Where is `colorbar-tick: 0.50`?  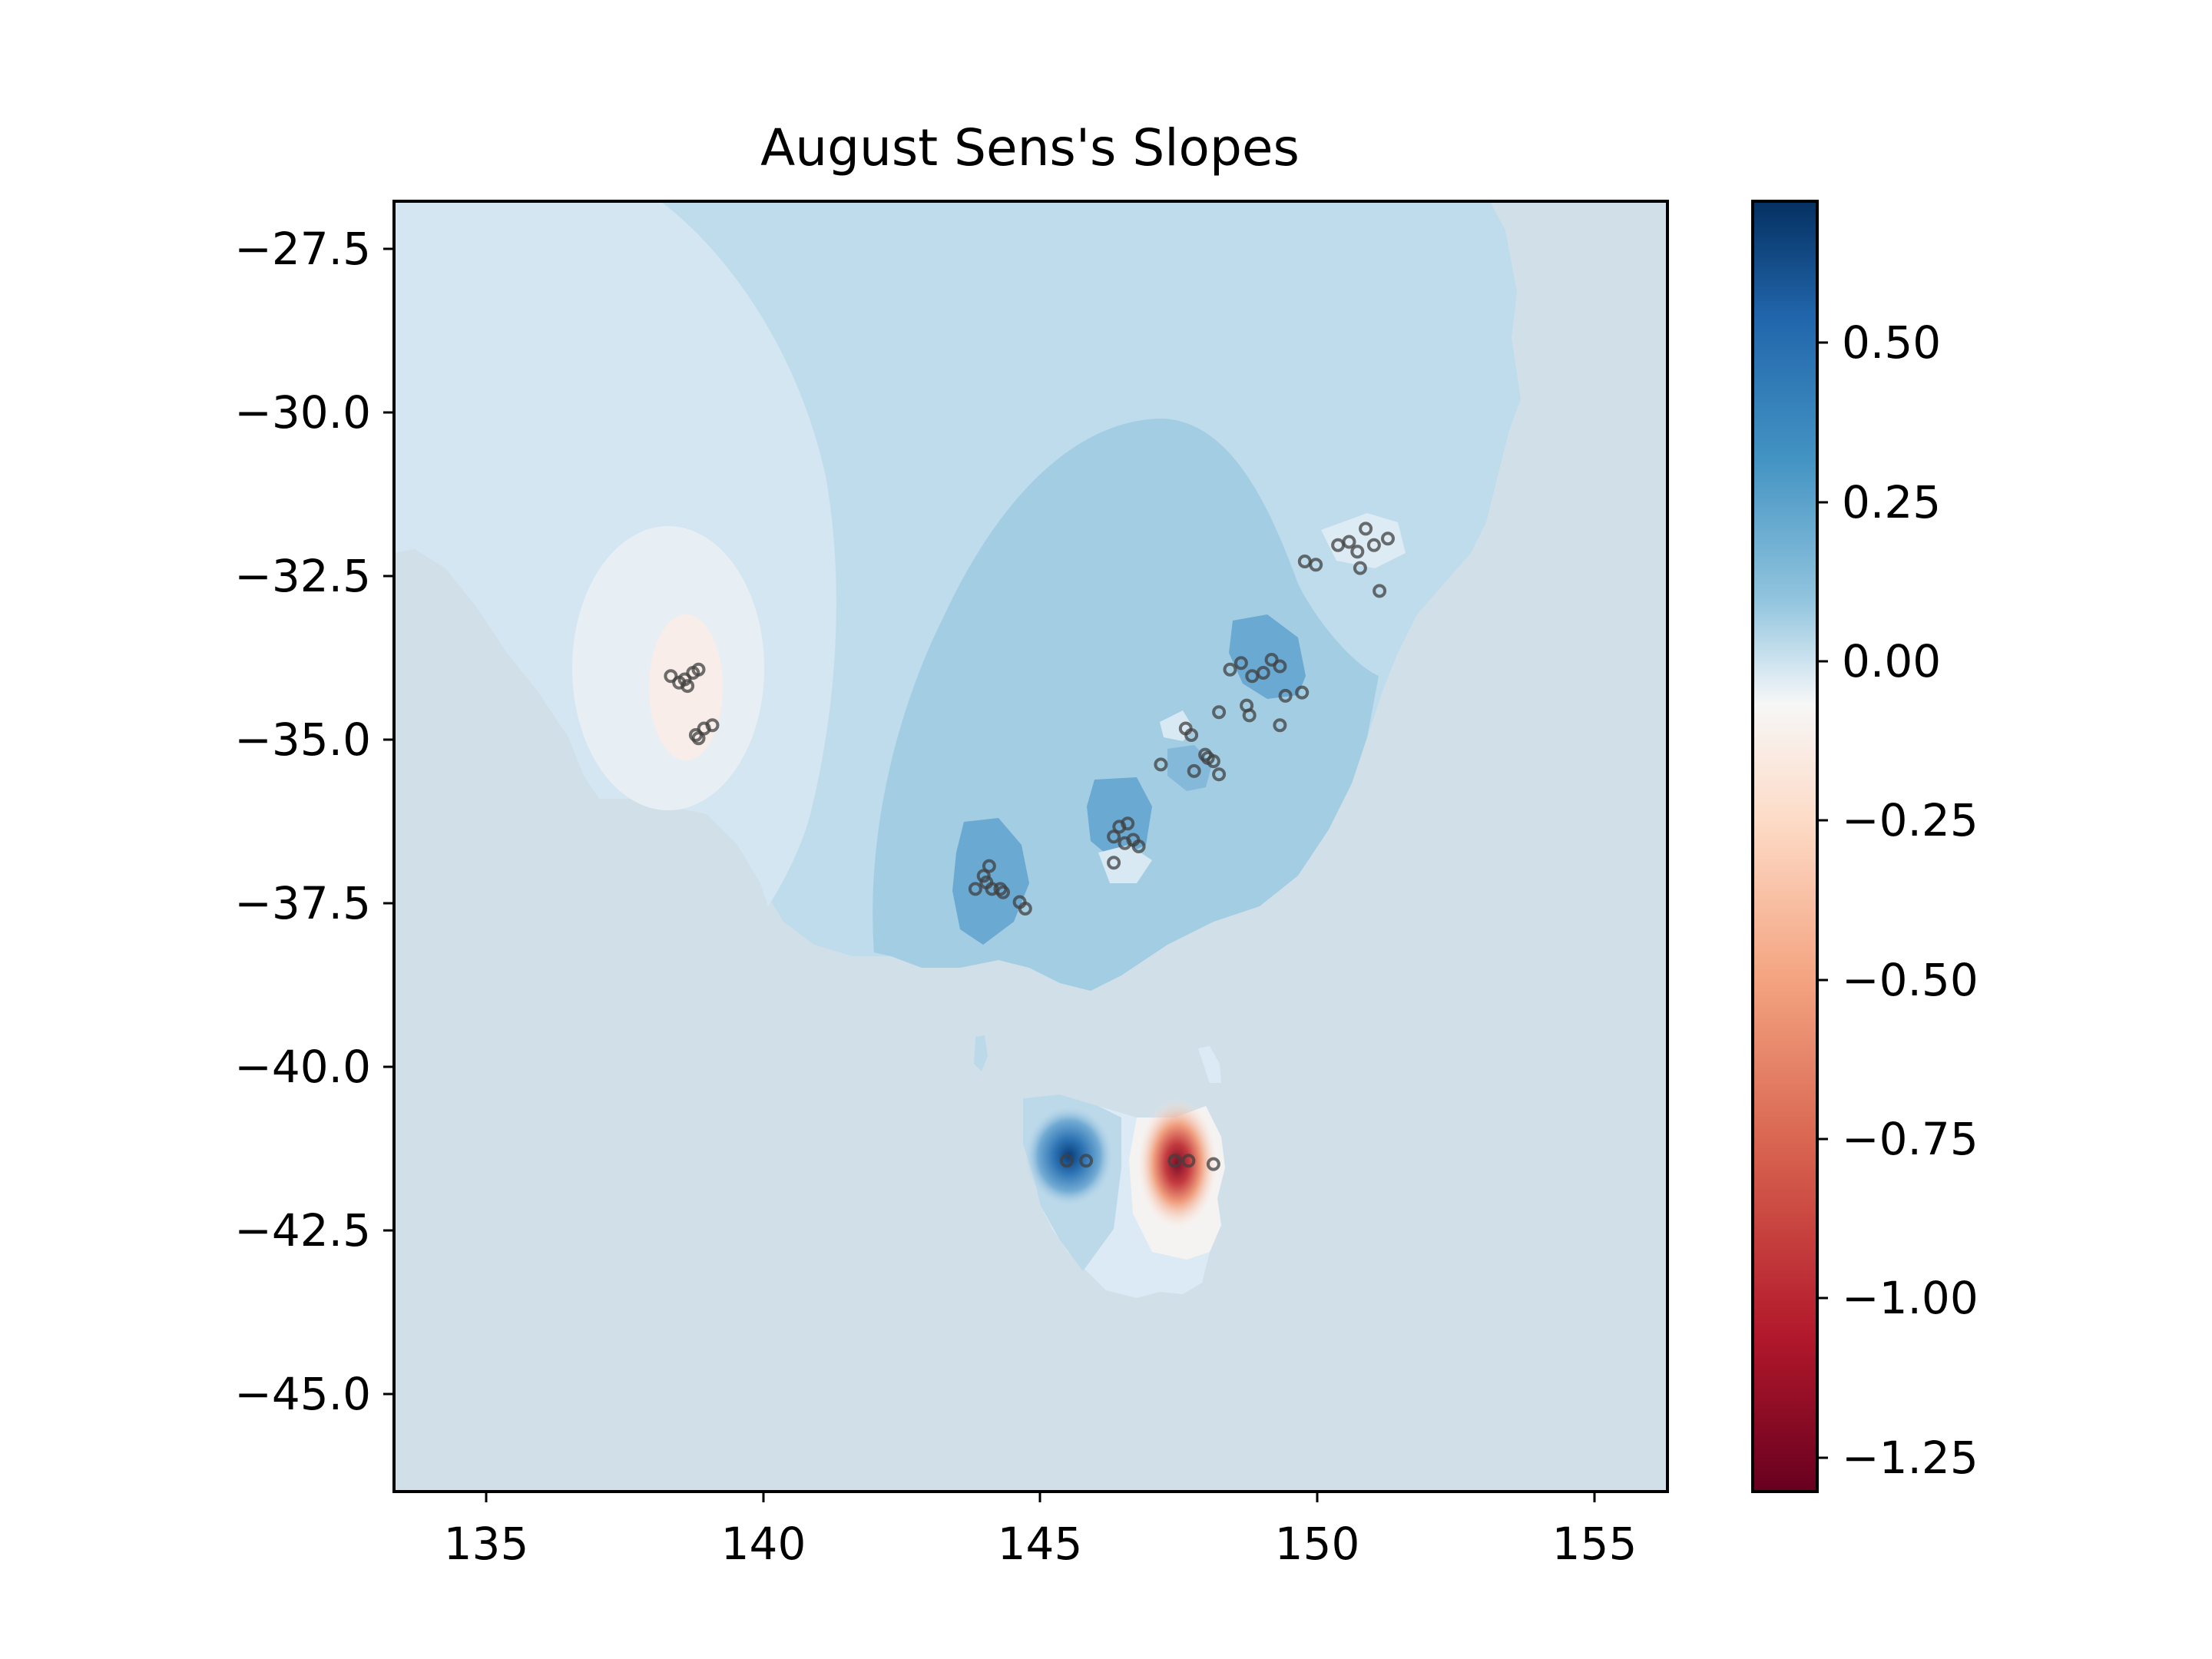
colorbar-tick: 0.50 is located at coordinates (1879, 343).